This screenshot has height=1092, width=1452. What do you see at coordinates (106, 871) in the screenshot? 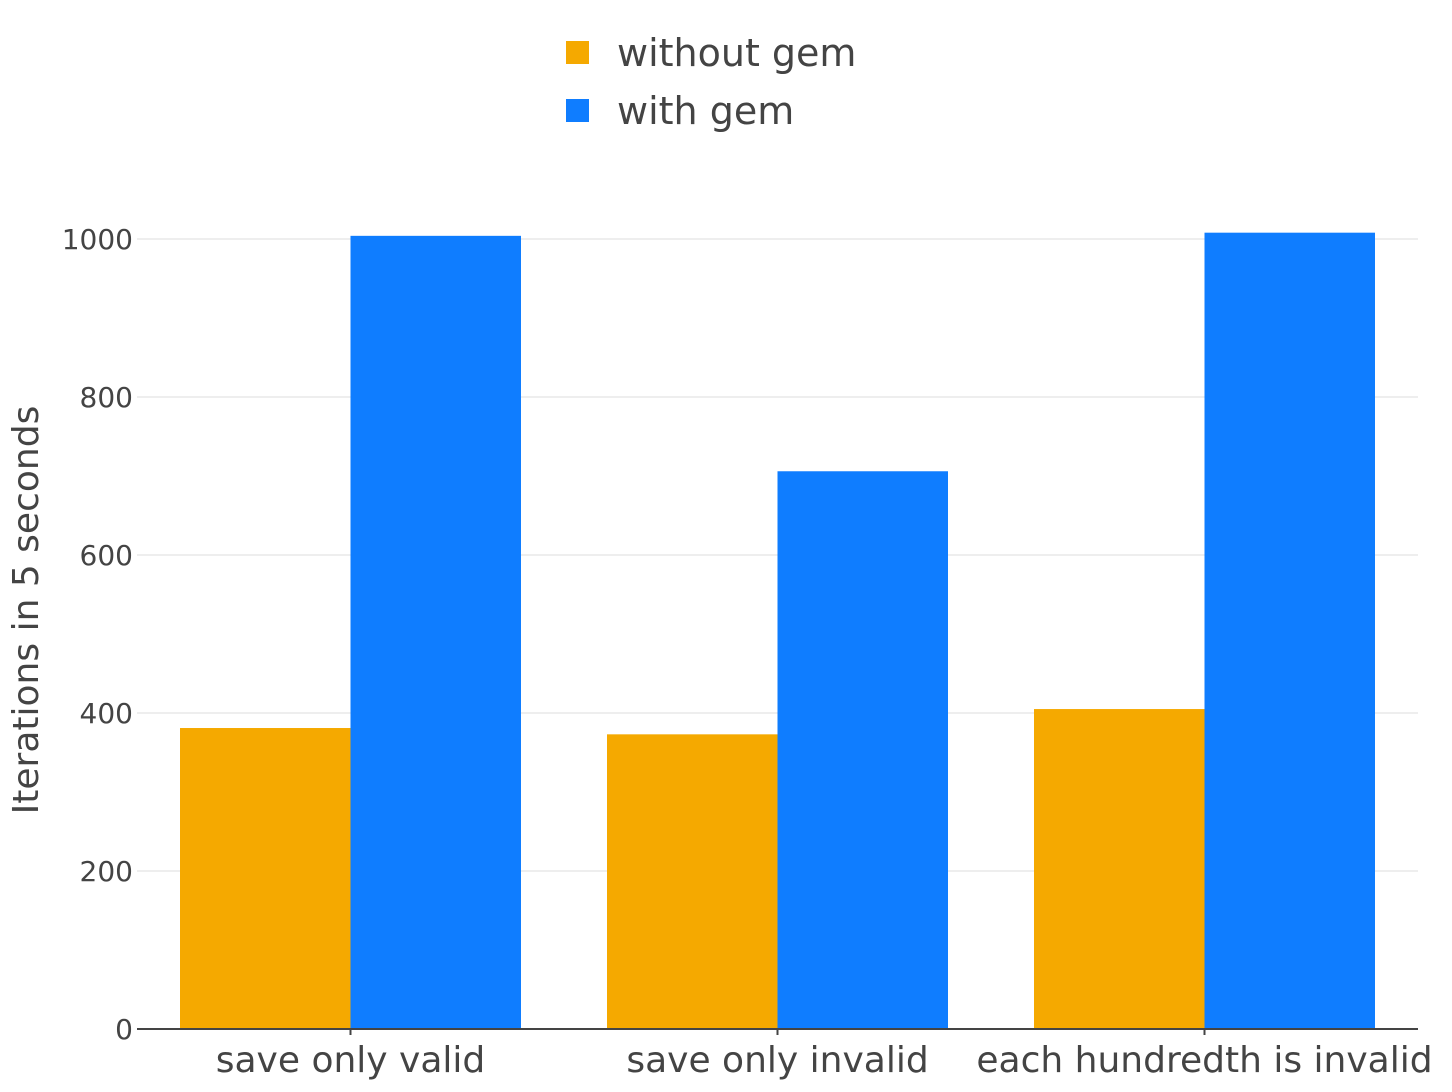
I see `y-tick-label: 200` at bounding box center [106, 871].